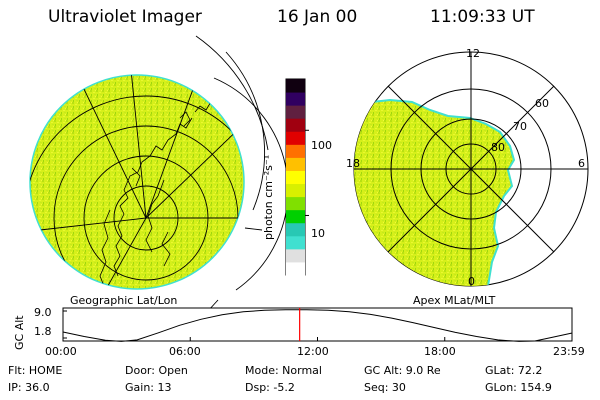  Describe the element at coordinates (124, 300) in the screenshot. I see `geographic-panel-label: Geographic Lat/Lon` at that location.